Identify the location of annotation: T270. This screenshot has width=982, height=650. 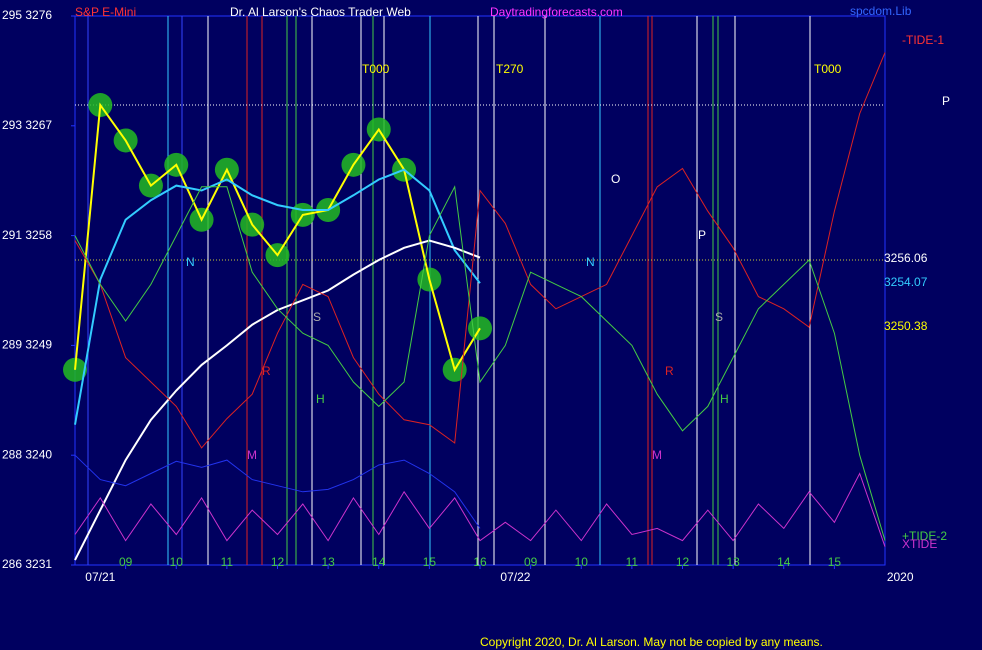
(510, 69).